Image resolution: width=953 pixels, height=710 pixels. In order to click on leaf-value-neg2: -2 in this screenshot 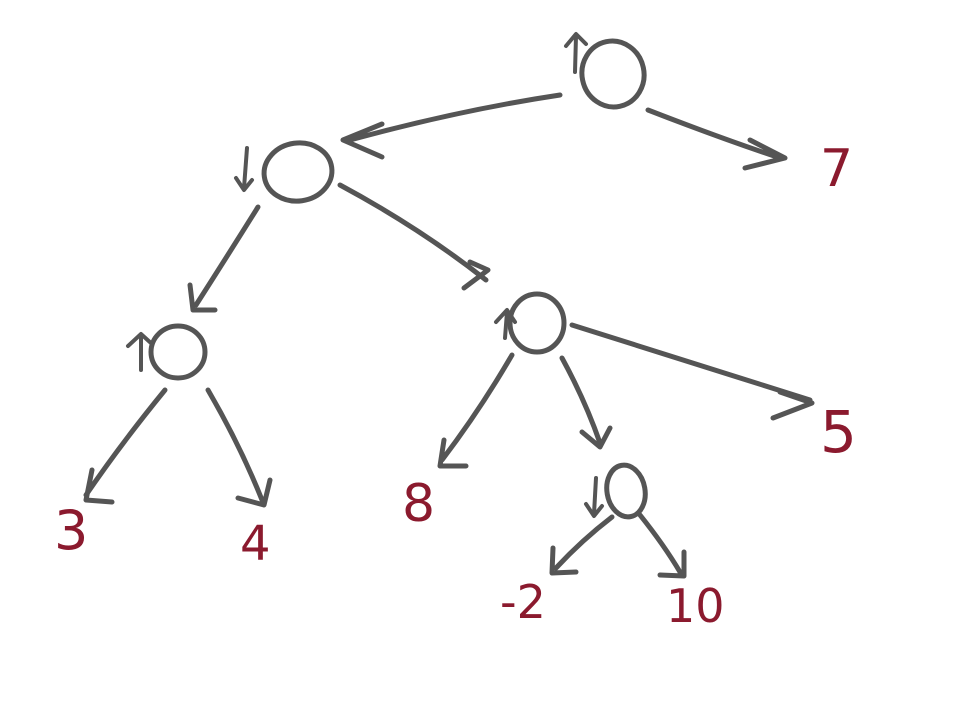, I will do `click(523, 602)`.